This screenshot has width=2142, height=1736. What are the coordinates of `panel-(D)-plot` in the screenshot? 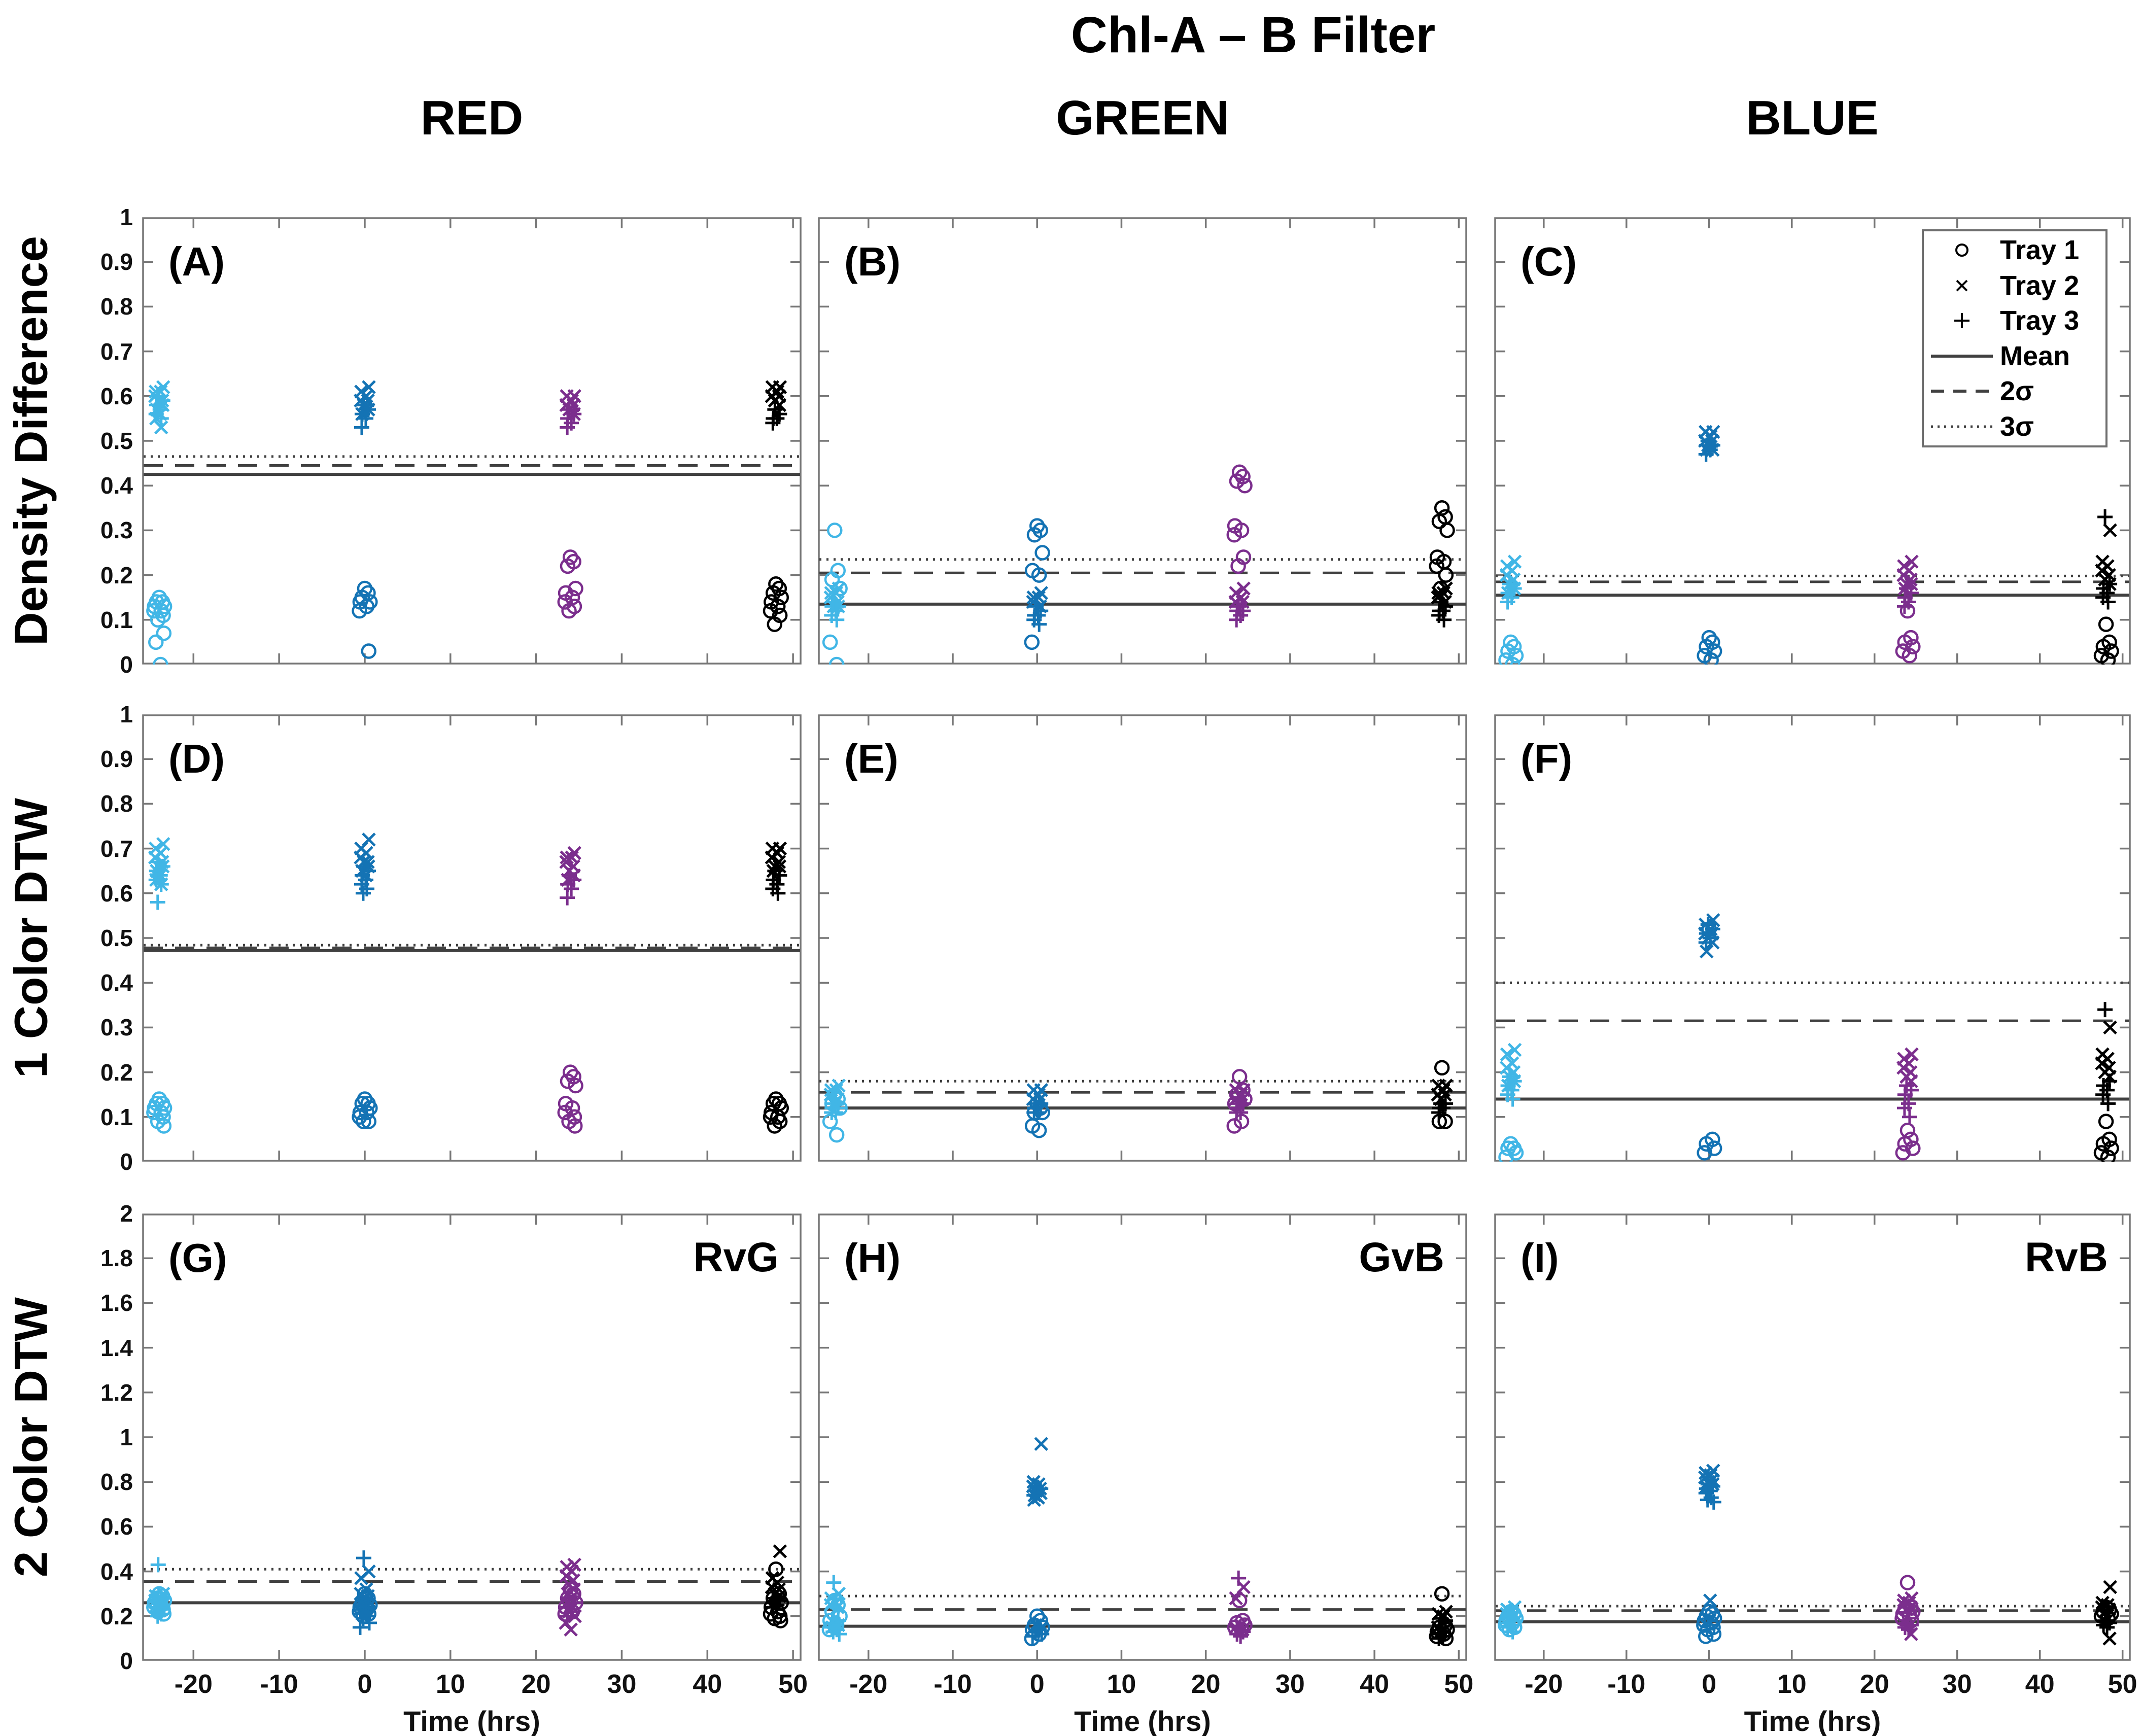 It's located at (472, 938).